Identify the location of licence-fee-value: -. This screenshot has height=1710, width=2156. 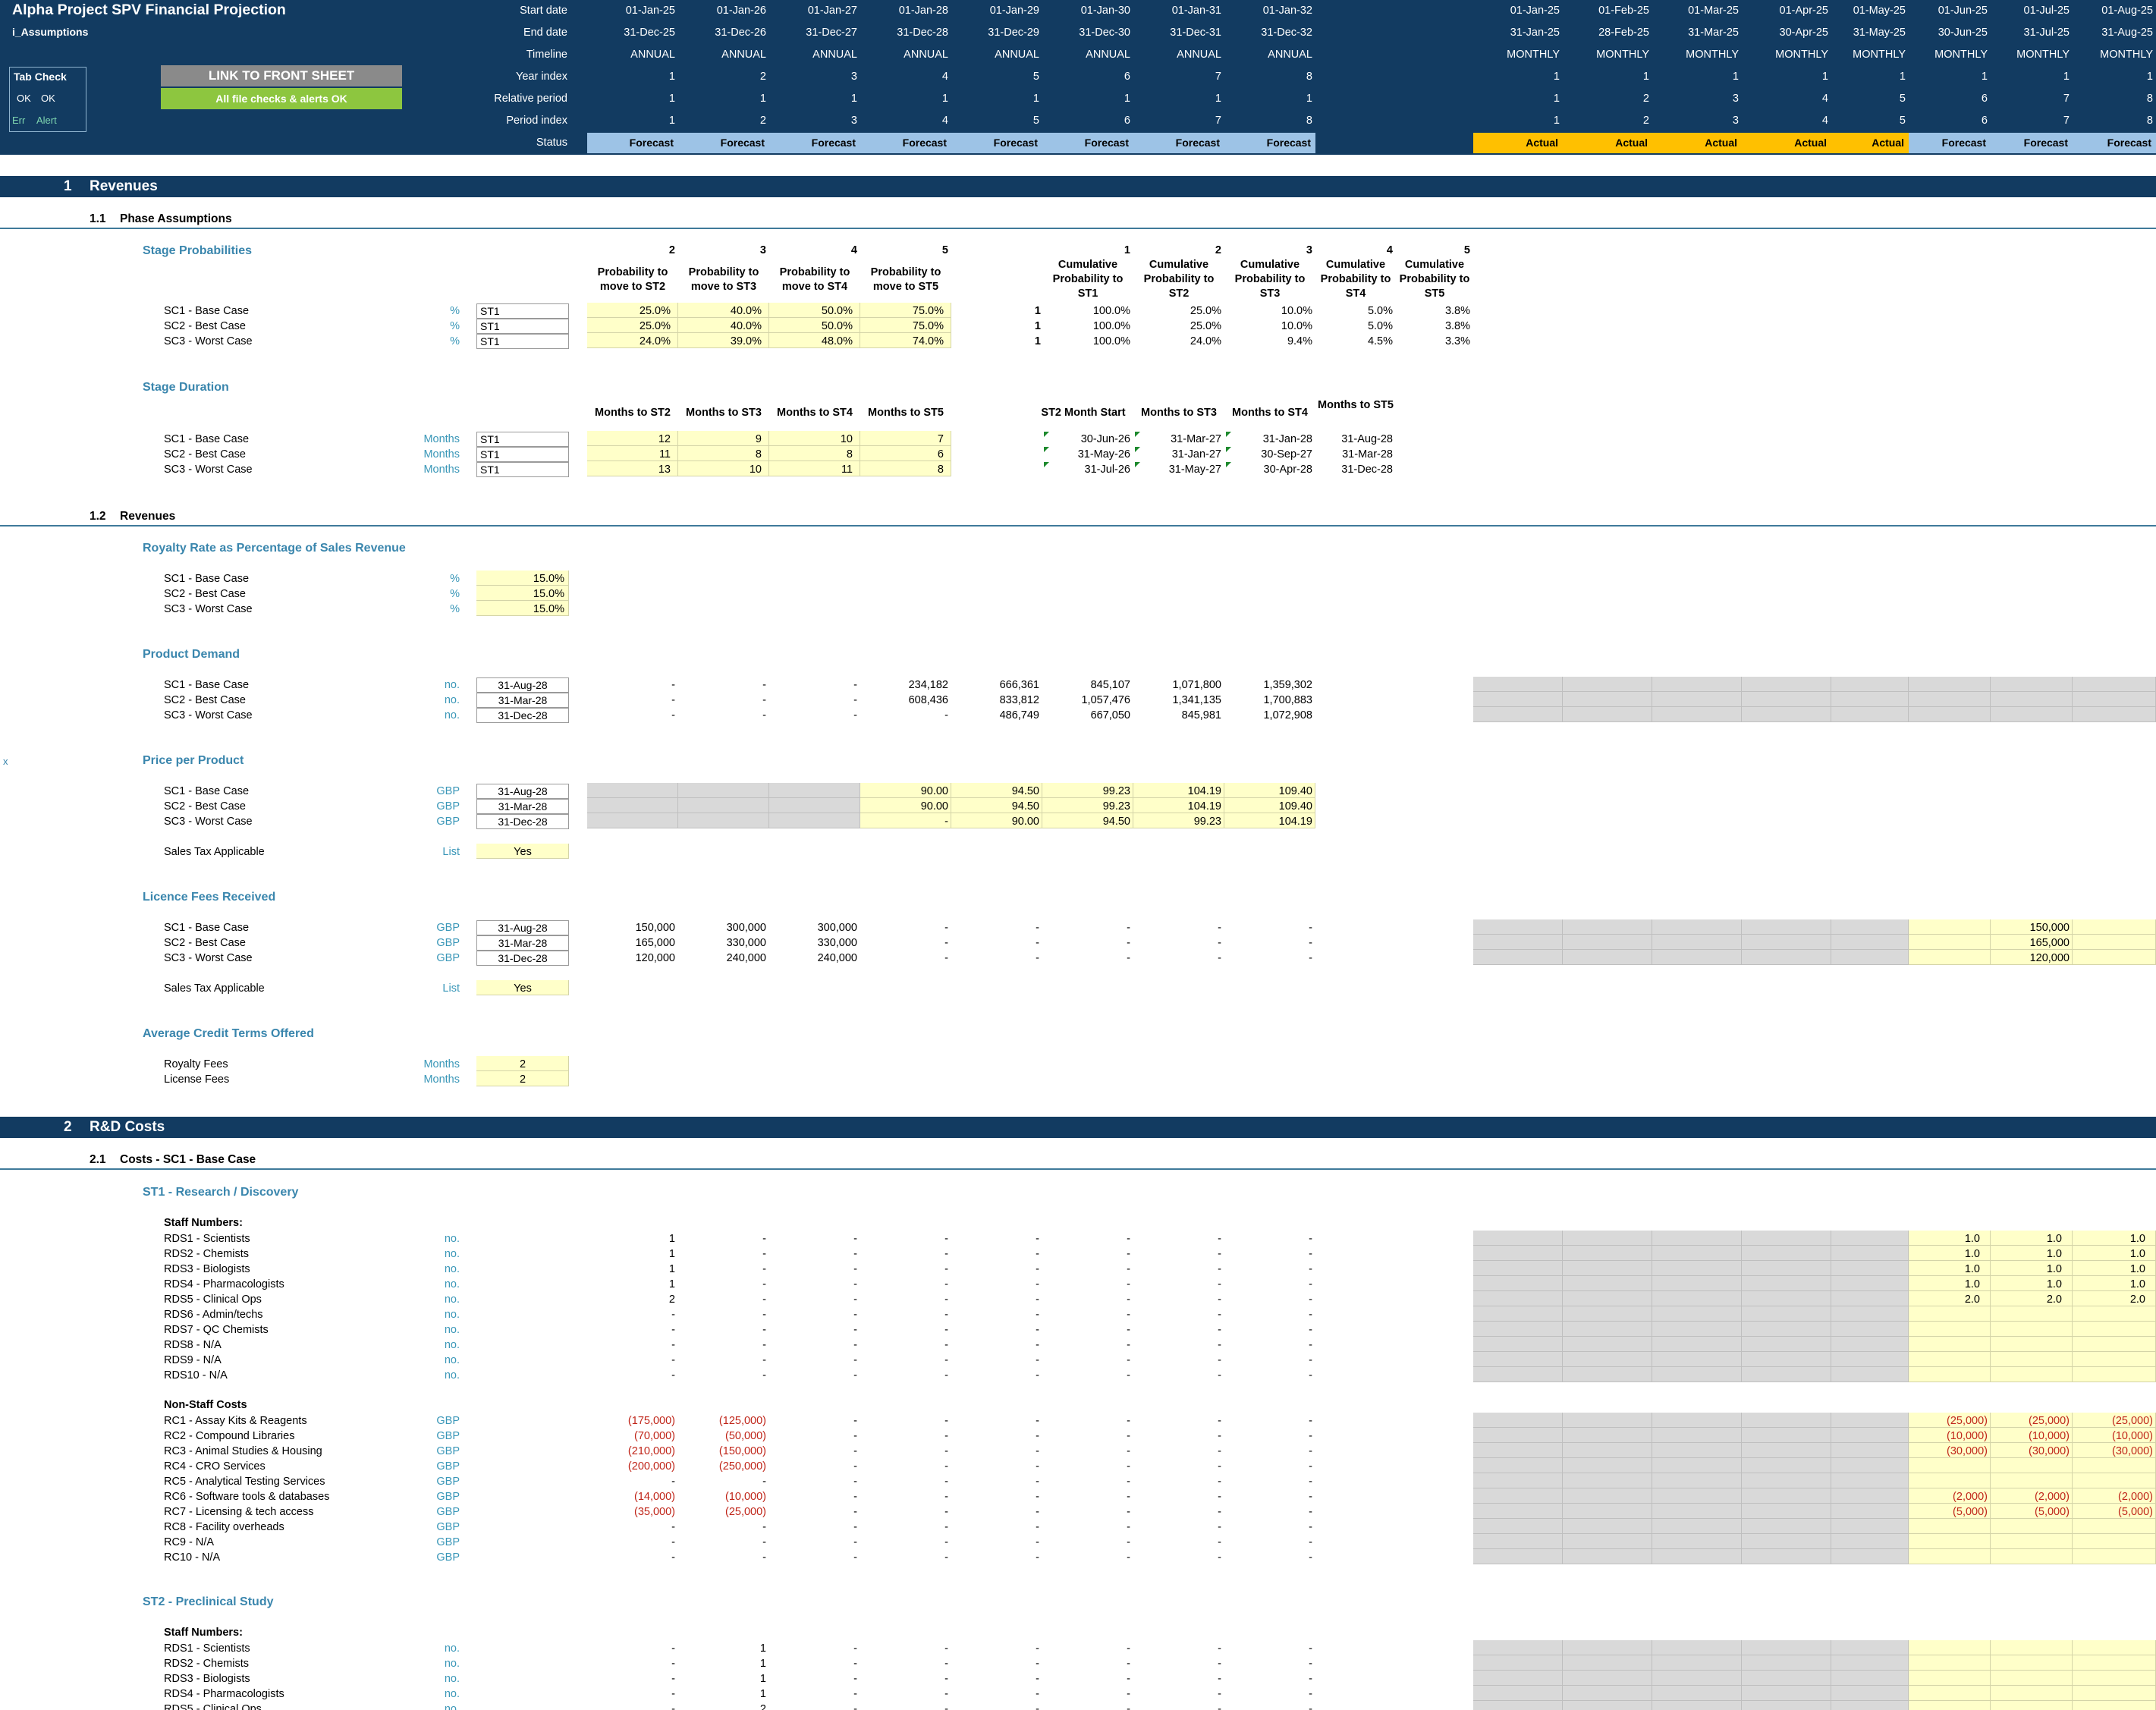
(1219, 928).